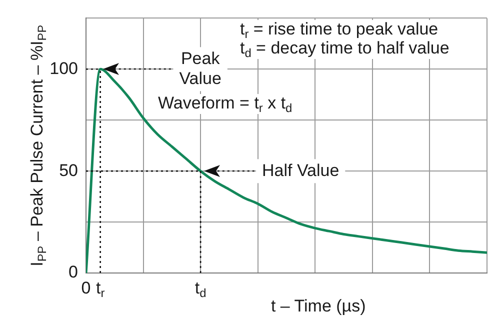 The image size is (500, 327). What do you see at coordinates (39, 145) in the screenshot?
I see `y-axis-title: IPP – Peak Pulse Current – %IPP` at bounding box center [39, 145].